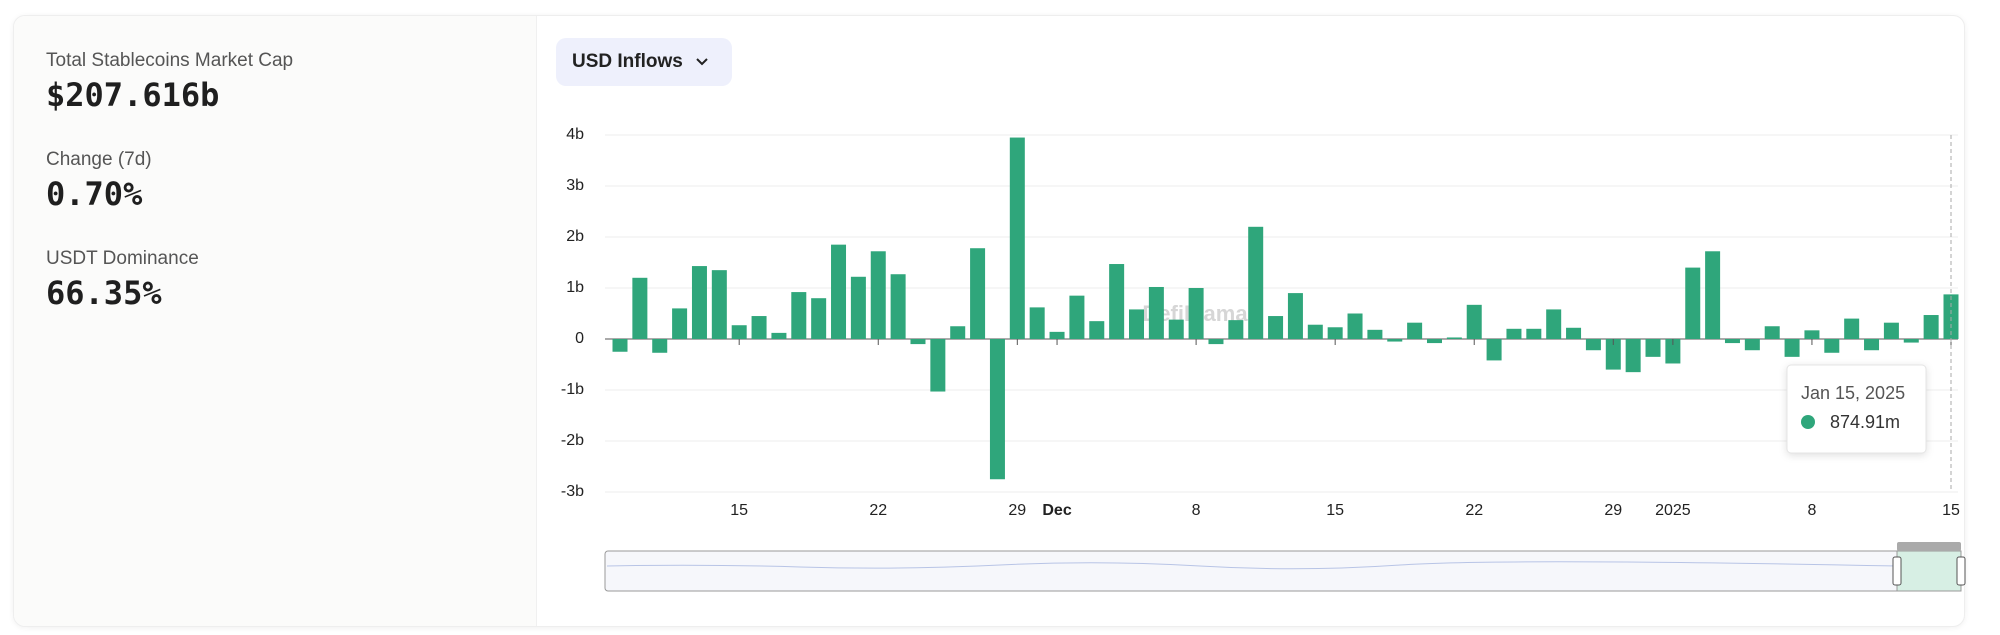 This screenshot has width=2000, height=635. What do you see at coordinates (122, 258) in the screenshot?
I see `stat-label: USDT Dominance` at bounding box center [122, 258].